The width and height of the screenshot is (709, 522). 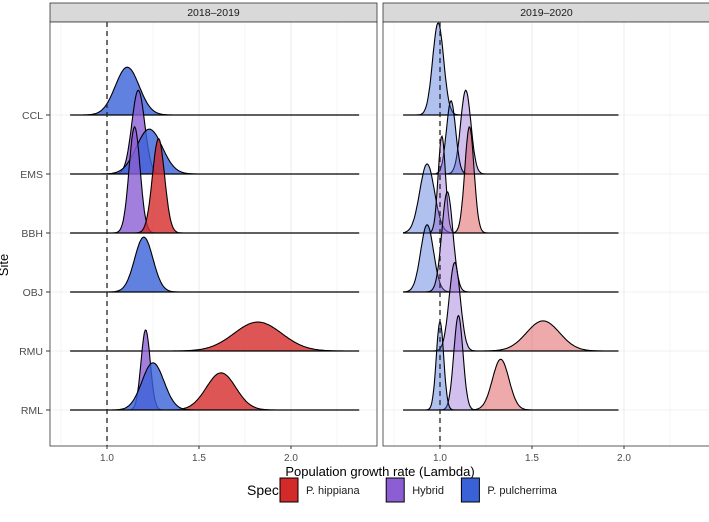 What do you see at coordinates (5, 265) in the screenshot?
I see `y-axis-title: Site` at bounding box center [5, 265].